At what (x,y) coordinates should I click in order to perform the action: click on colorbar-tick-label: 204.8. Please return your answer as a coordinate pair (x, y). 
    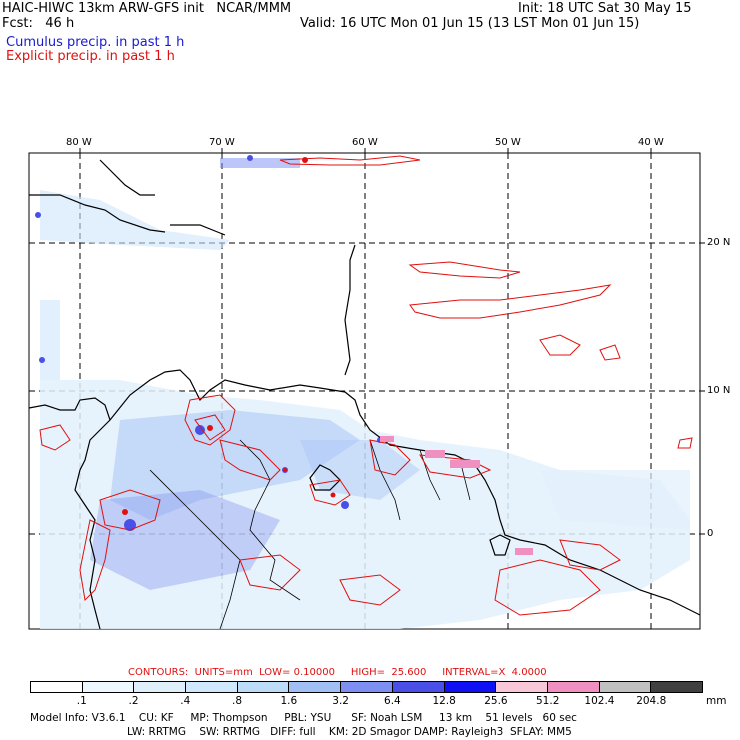
    Looking at the image, I should click on (651, 701).